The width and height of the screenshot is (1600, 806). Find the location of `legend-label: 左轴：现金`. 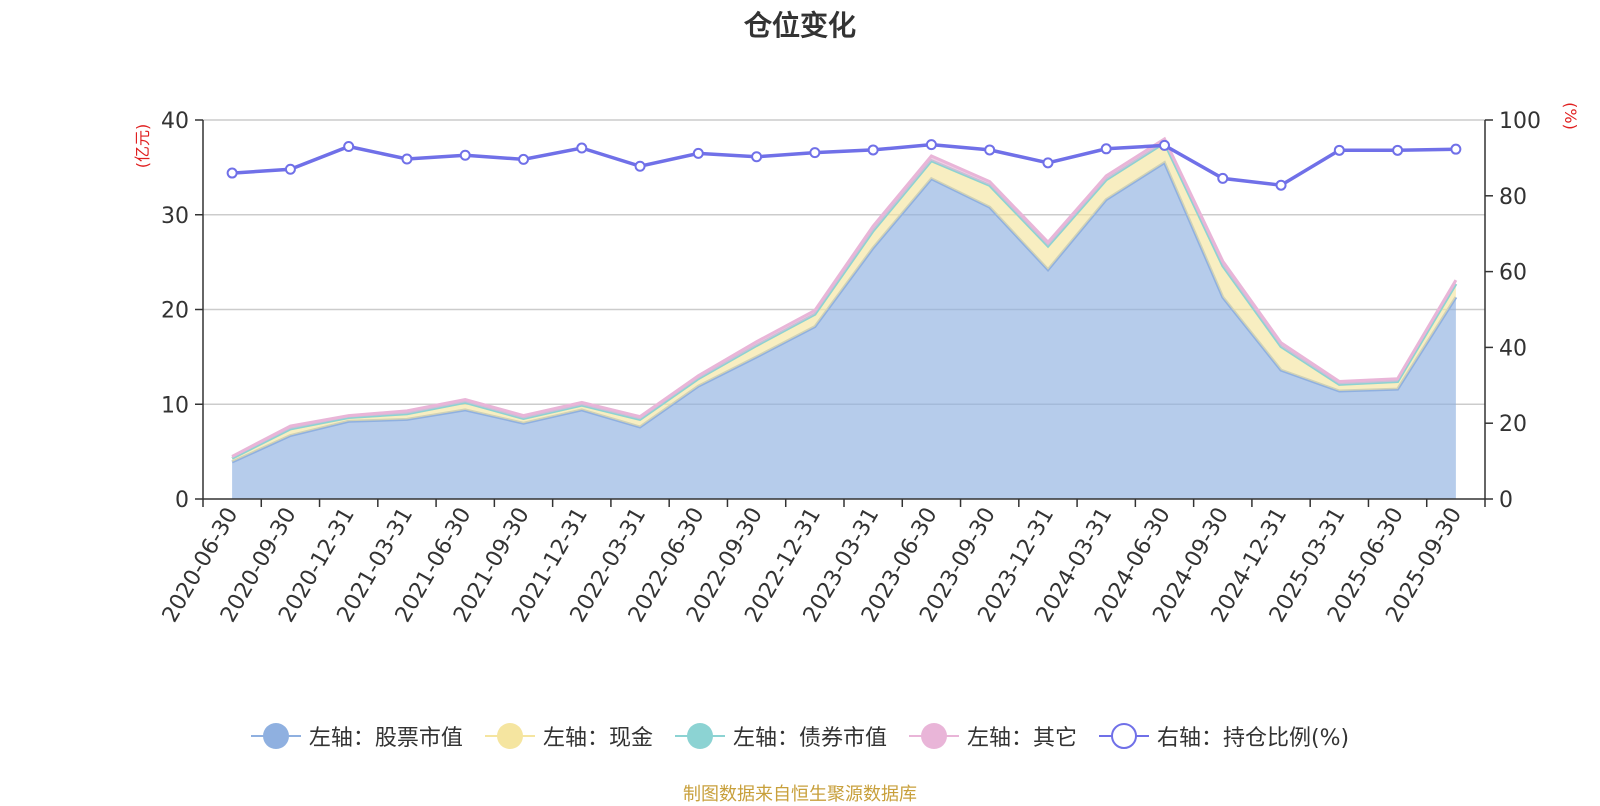

legend-label: 左轴：现金 is located at coordinates (597, 738).